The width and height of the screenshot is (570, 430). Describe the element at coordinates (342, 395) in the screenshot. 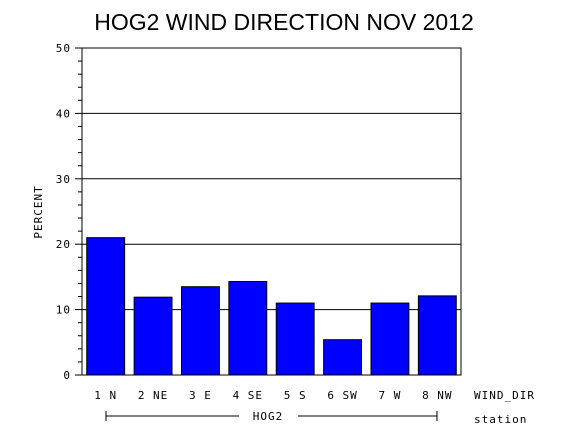

I see `x-tick-label: 6 SW` at that location.